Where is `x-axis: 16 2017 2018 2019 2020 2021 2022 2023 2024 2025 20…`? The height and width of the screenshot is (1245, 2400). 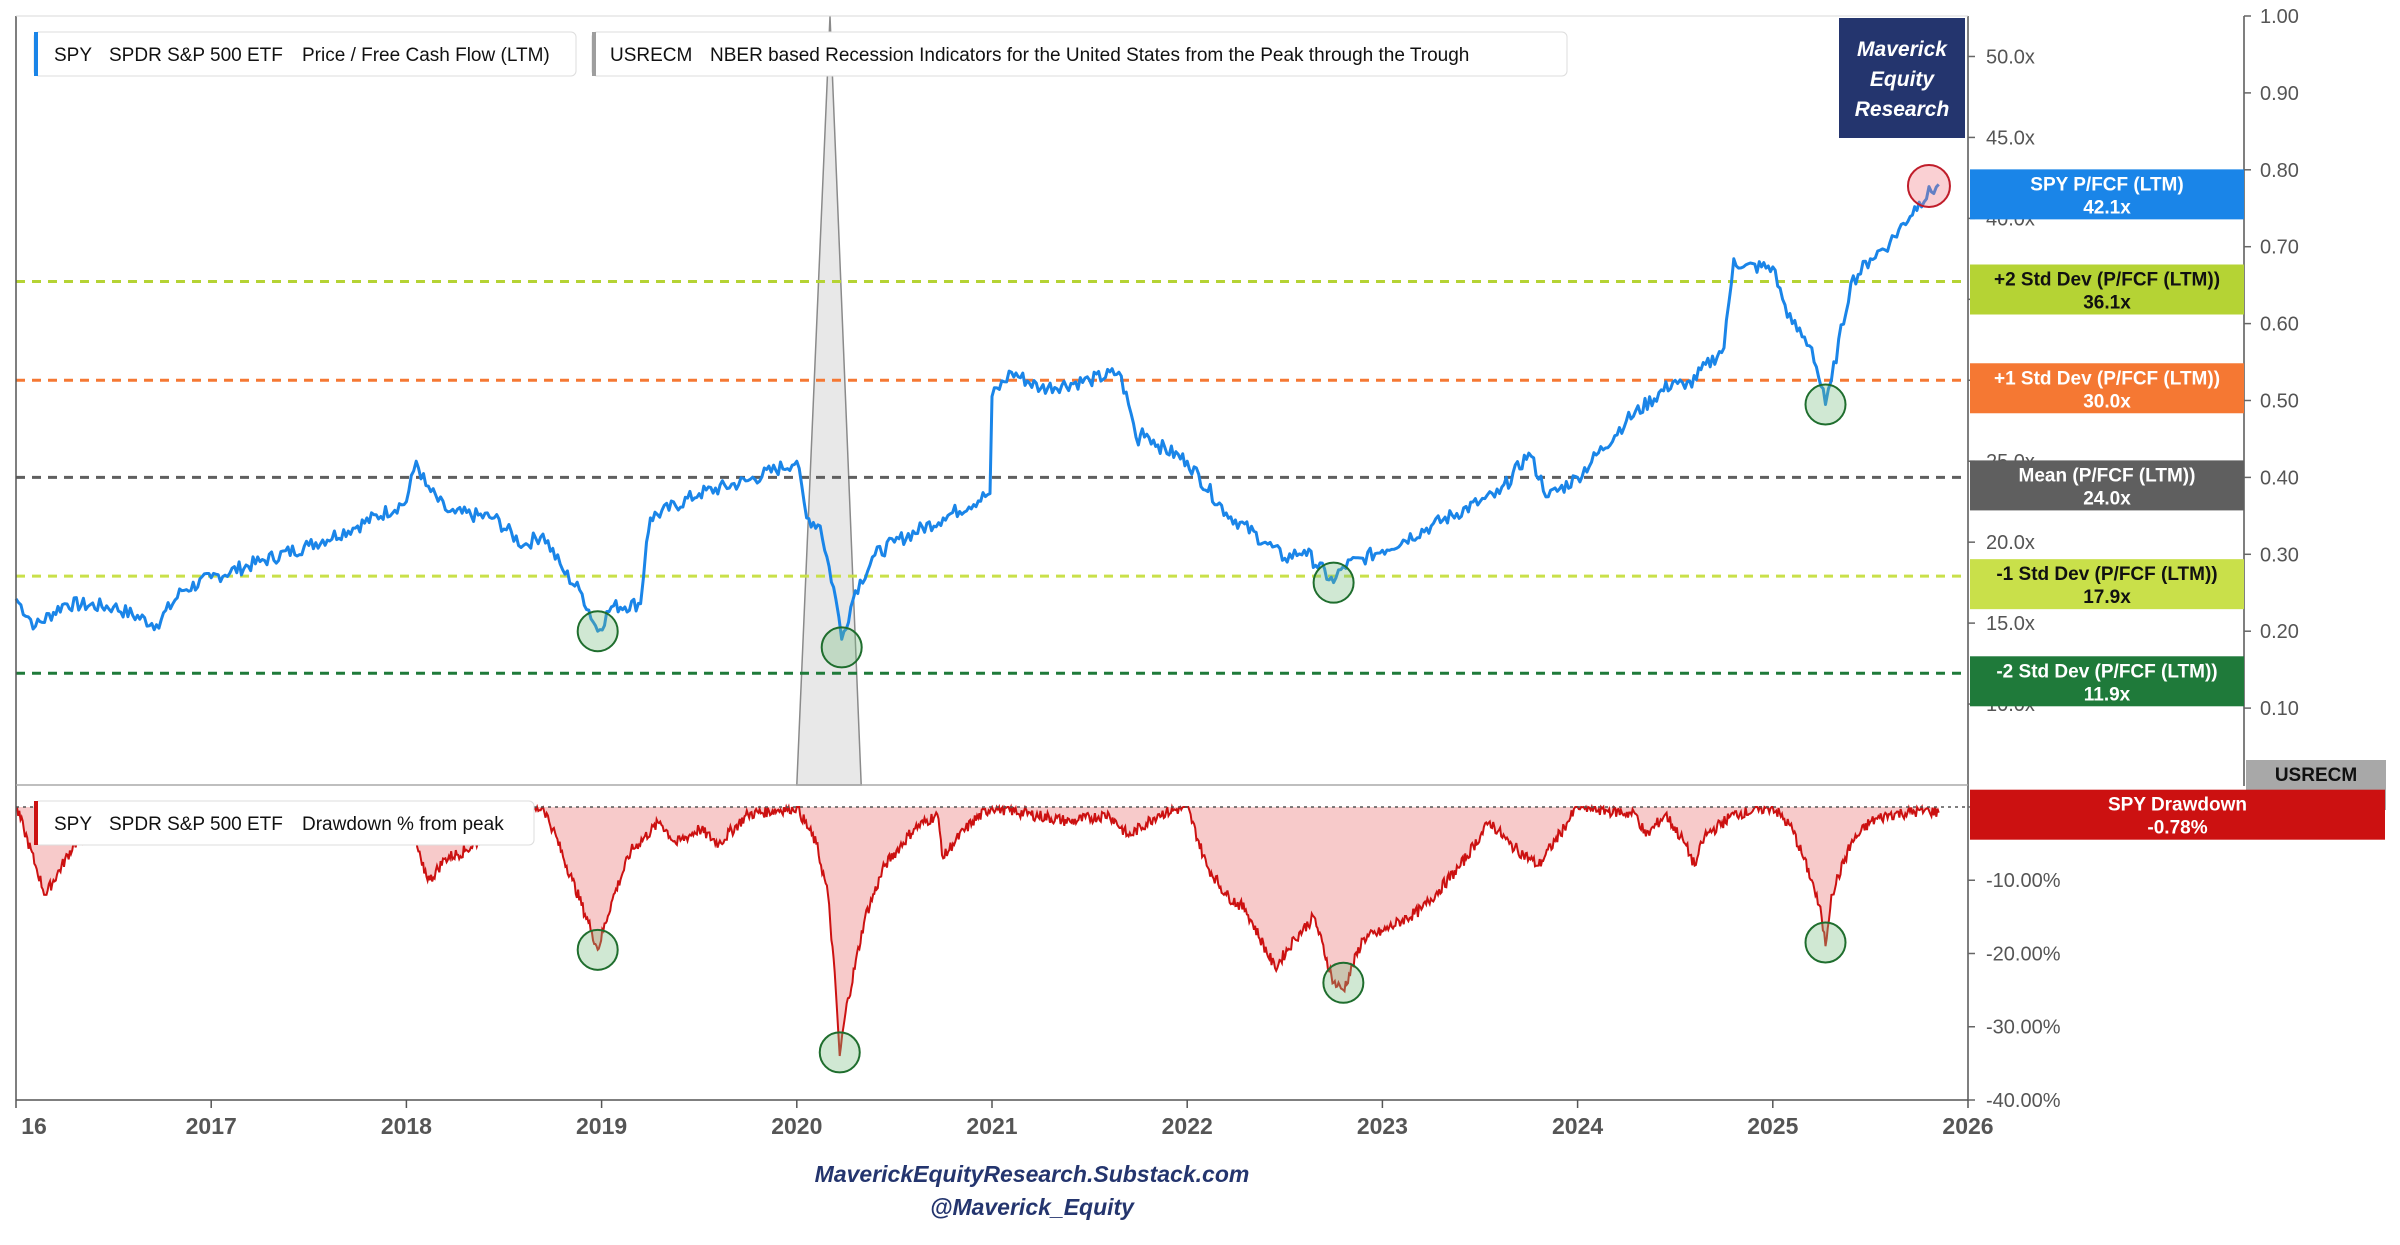 x-axis: 16 2017 2018 2019 2020 2021 2022 2023 2024 2025 20… is located at coordinates (1004, 1119).